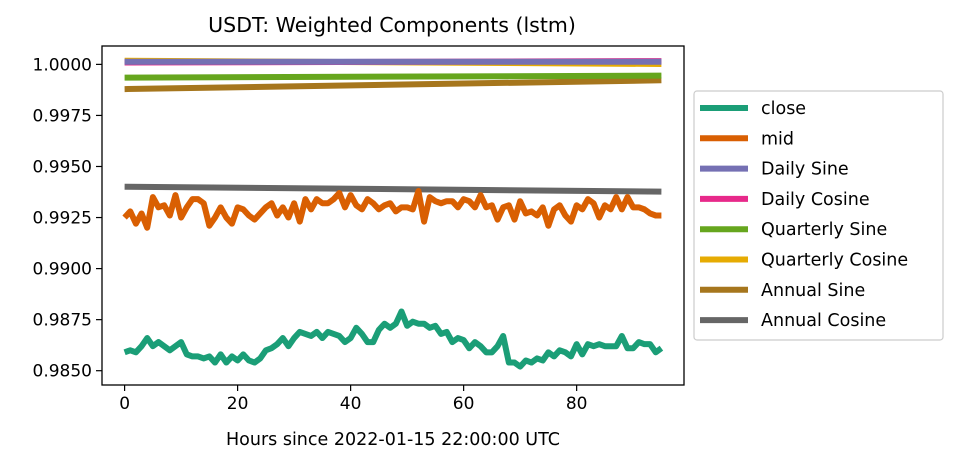  What do you see at coordinates (464, 404) in the screenshot?
I see `x-tick-label-3: 60` at bounding box center [464, 404].